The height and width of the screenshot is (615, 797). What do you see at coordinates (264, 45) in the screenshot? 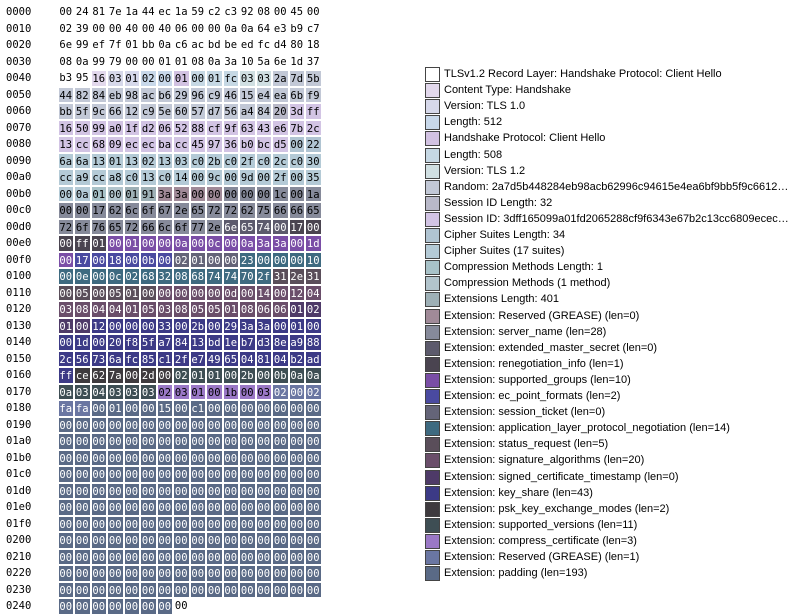
I see `hex-byte: fc` at bounding box center [264, 45].